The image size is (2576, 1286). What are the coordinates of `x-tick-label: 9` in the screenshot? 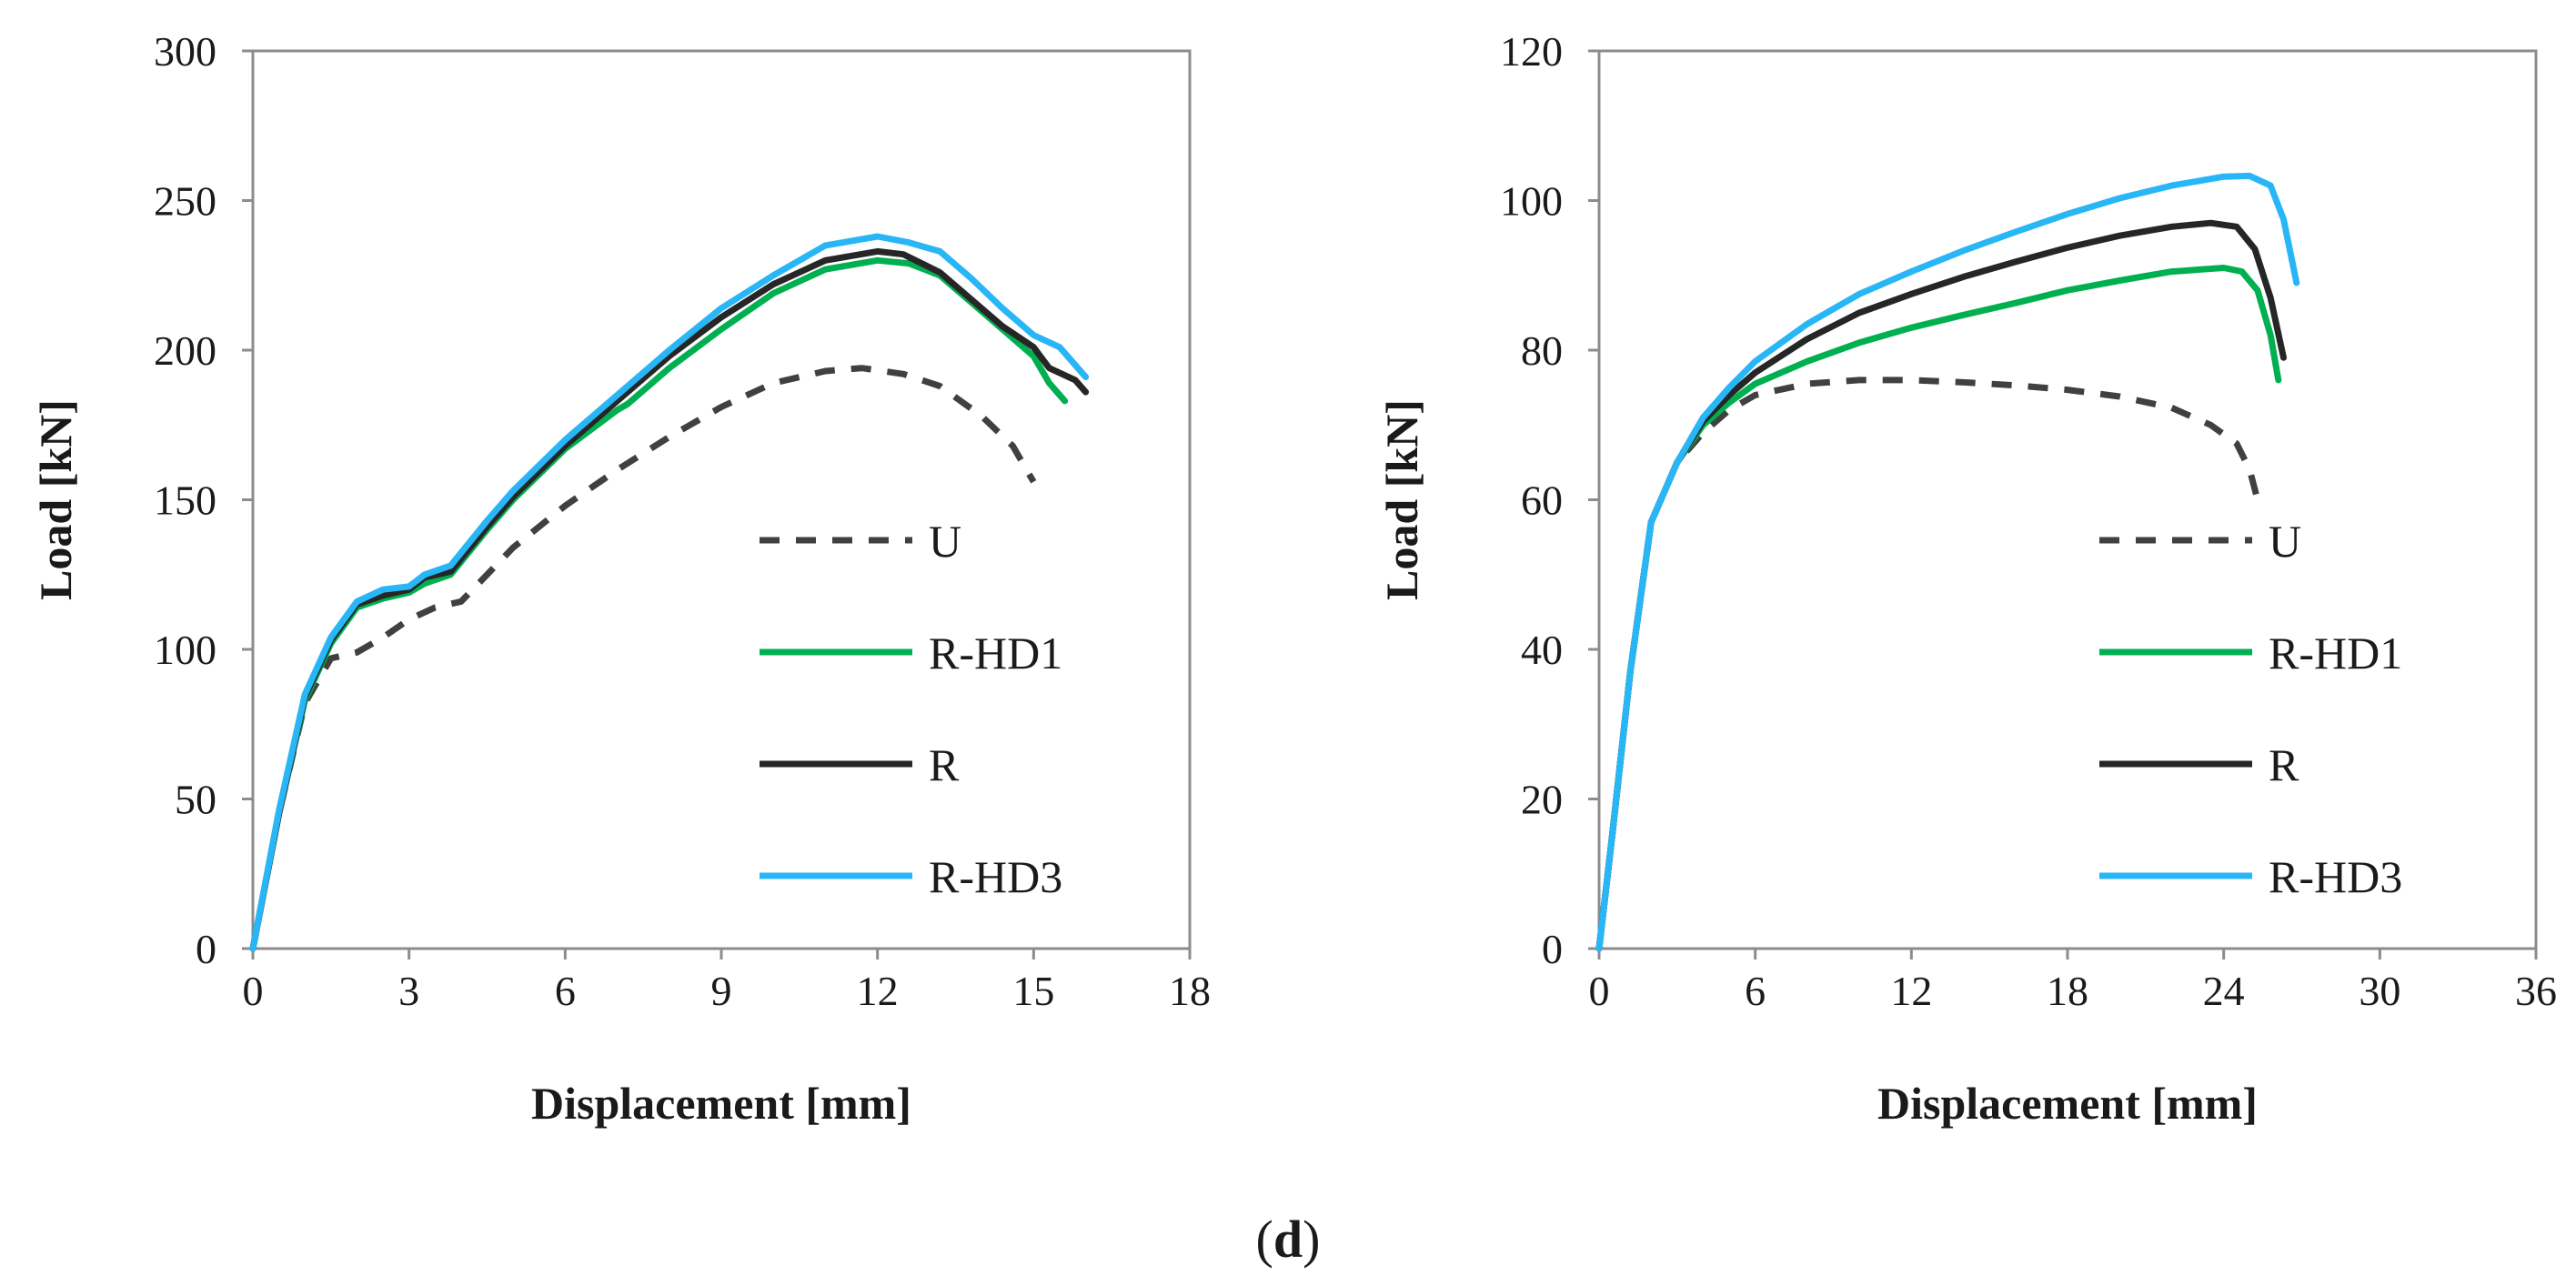 It's located at (721, 991).